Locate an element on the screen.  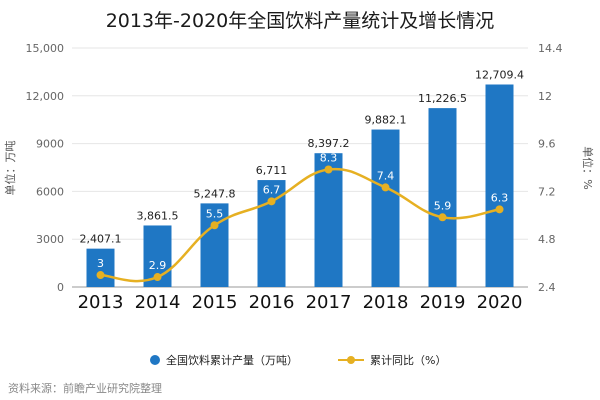
growth-value-label: 5.5 is located at coordinates (215, 213).